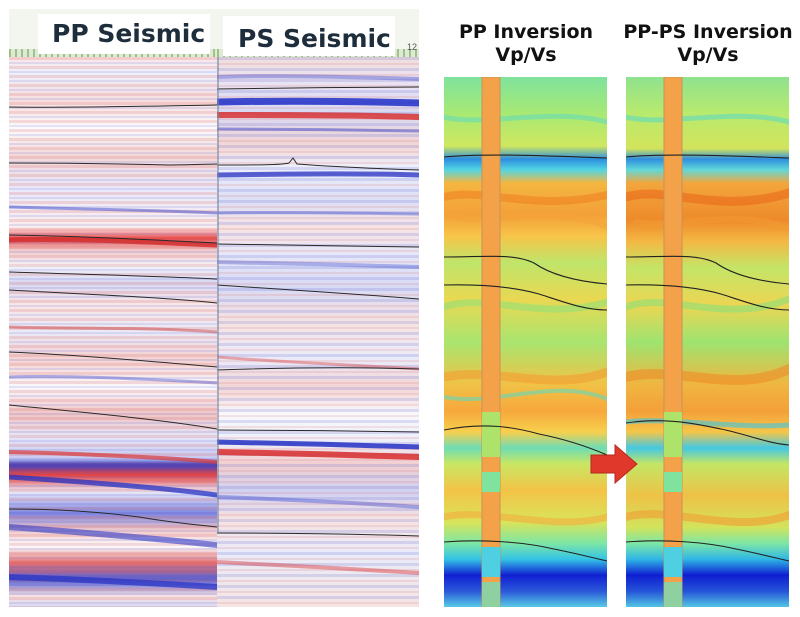 The width and height of the screenshot is (800, 617). I want to click on pp-inversion-title-line1: PP Inversion, so click(526, 32).